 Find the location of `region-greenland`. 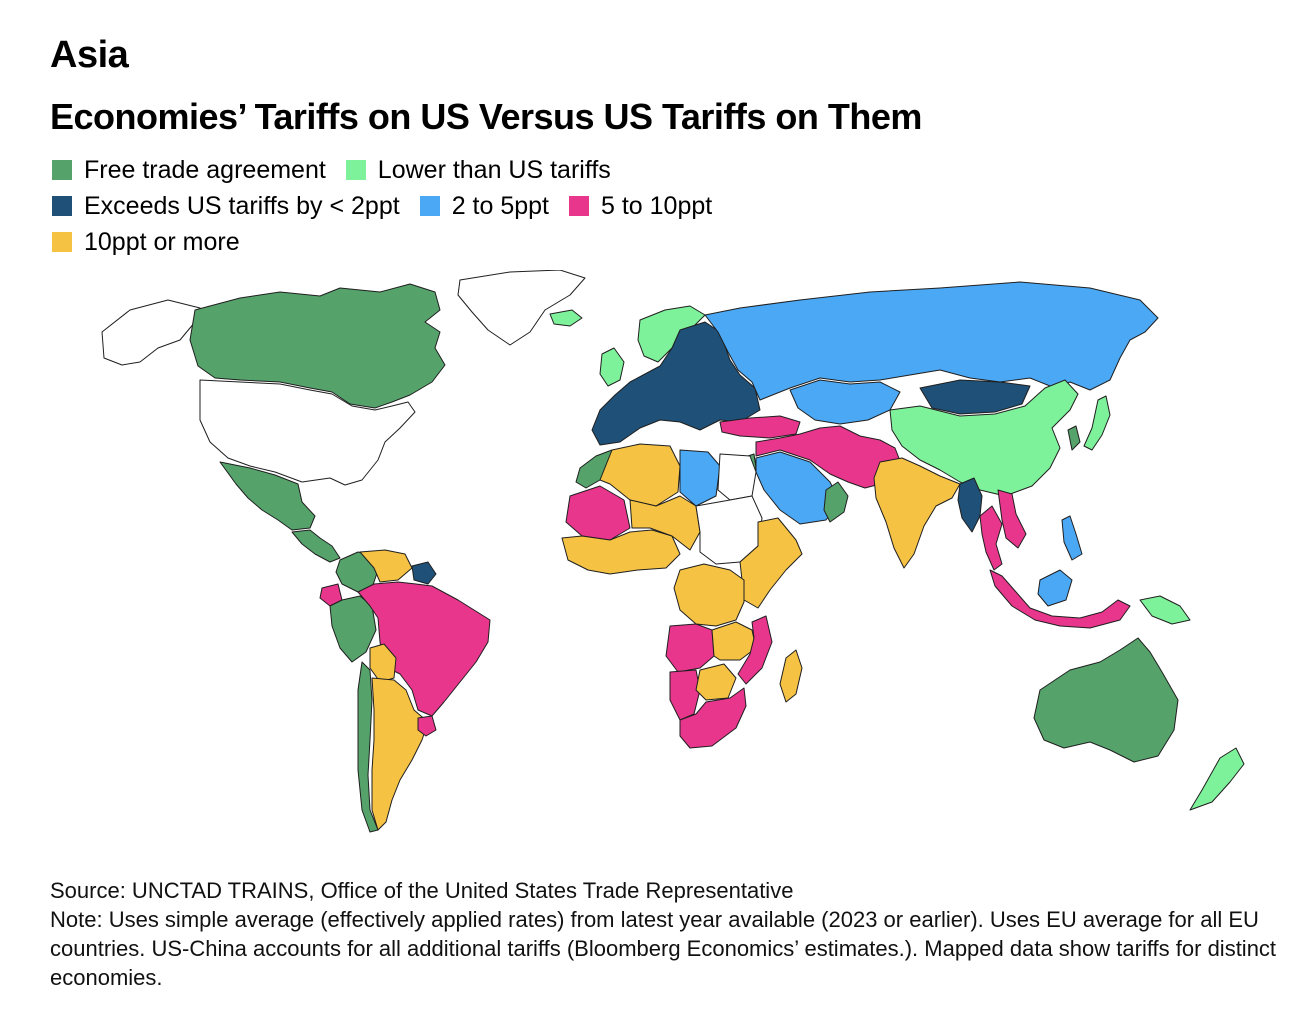

region-greenland is located at coordinates (521, 308).